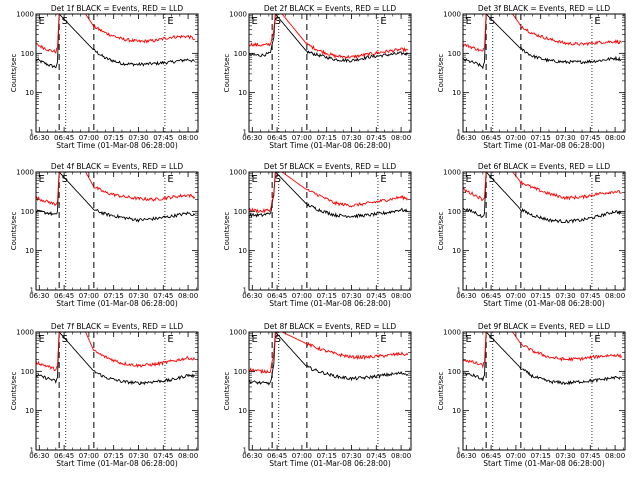  I want to click on chart-title: Det 7f BLACK = Events, RED = LLD, so click(117, 326).